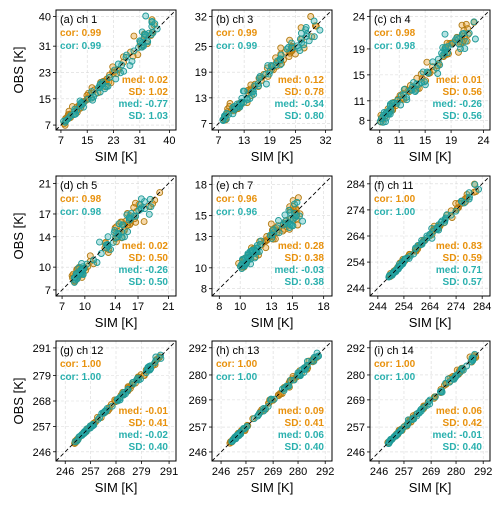 The width and height of the screenshot is (500, 513). I want to click on cor-series-a: cor: 0.98, so click(81, 199).